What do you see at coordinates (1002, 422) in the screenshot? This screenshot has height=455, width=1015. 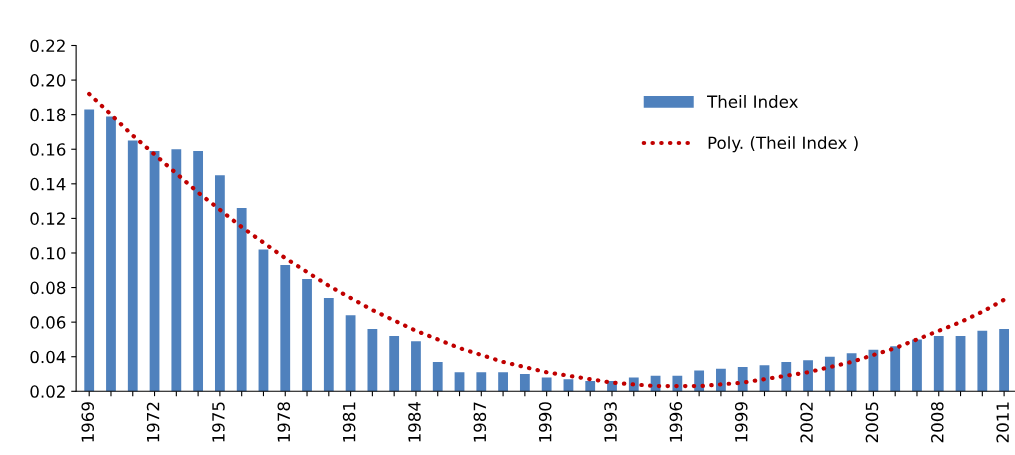 I see `x-tick-label: 2011` at bounding box center [1002, 422].